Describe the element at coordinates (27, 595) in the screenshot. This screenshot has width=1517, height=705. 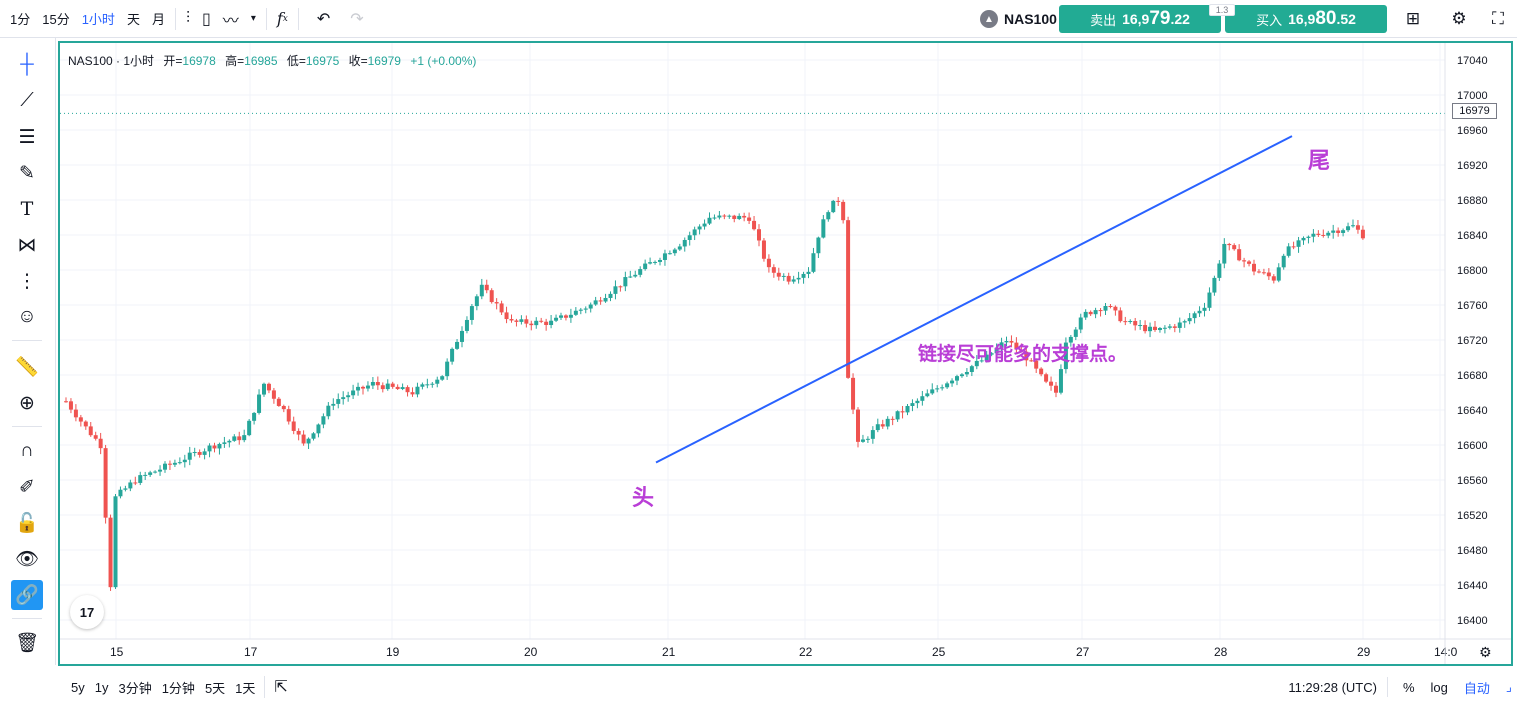
I see `link-icon: 🔗` at that location.